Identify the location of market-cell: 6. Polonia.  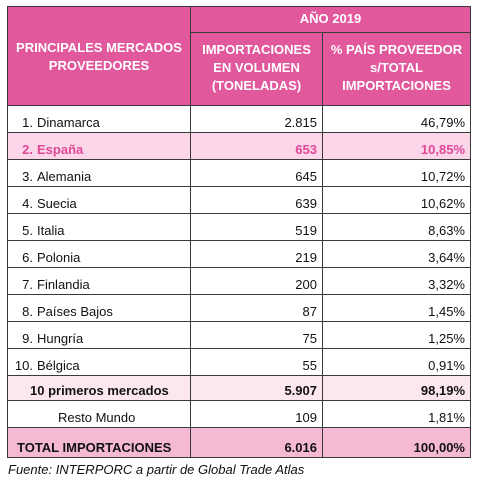
(99, 254).